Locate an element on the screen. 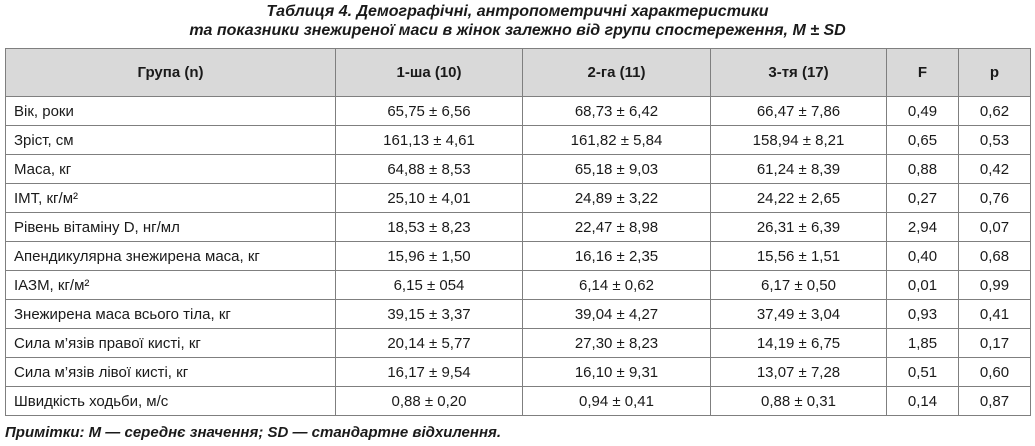 The width and height of the screenshot is (1035, 446). row-label: Вік, роки is located at coordinates (170, 111).